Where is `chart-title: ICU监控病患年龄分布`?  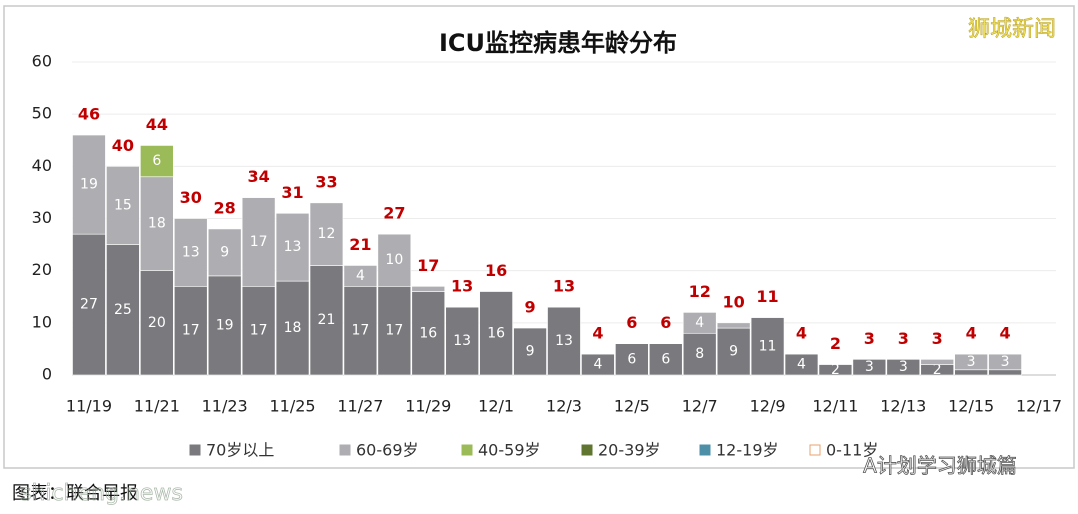 chart-title: ICU监控病患年龄分布 is located at coordinates (558, 43).